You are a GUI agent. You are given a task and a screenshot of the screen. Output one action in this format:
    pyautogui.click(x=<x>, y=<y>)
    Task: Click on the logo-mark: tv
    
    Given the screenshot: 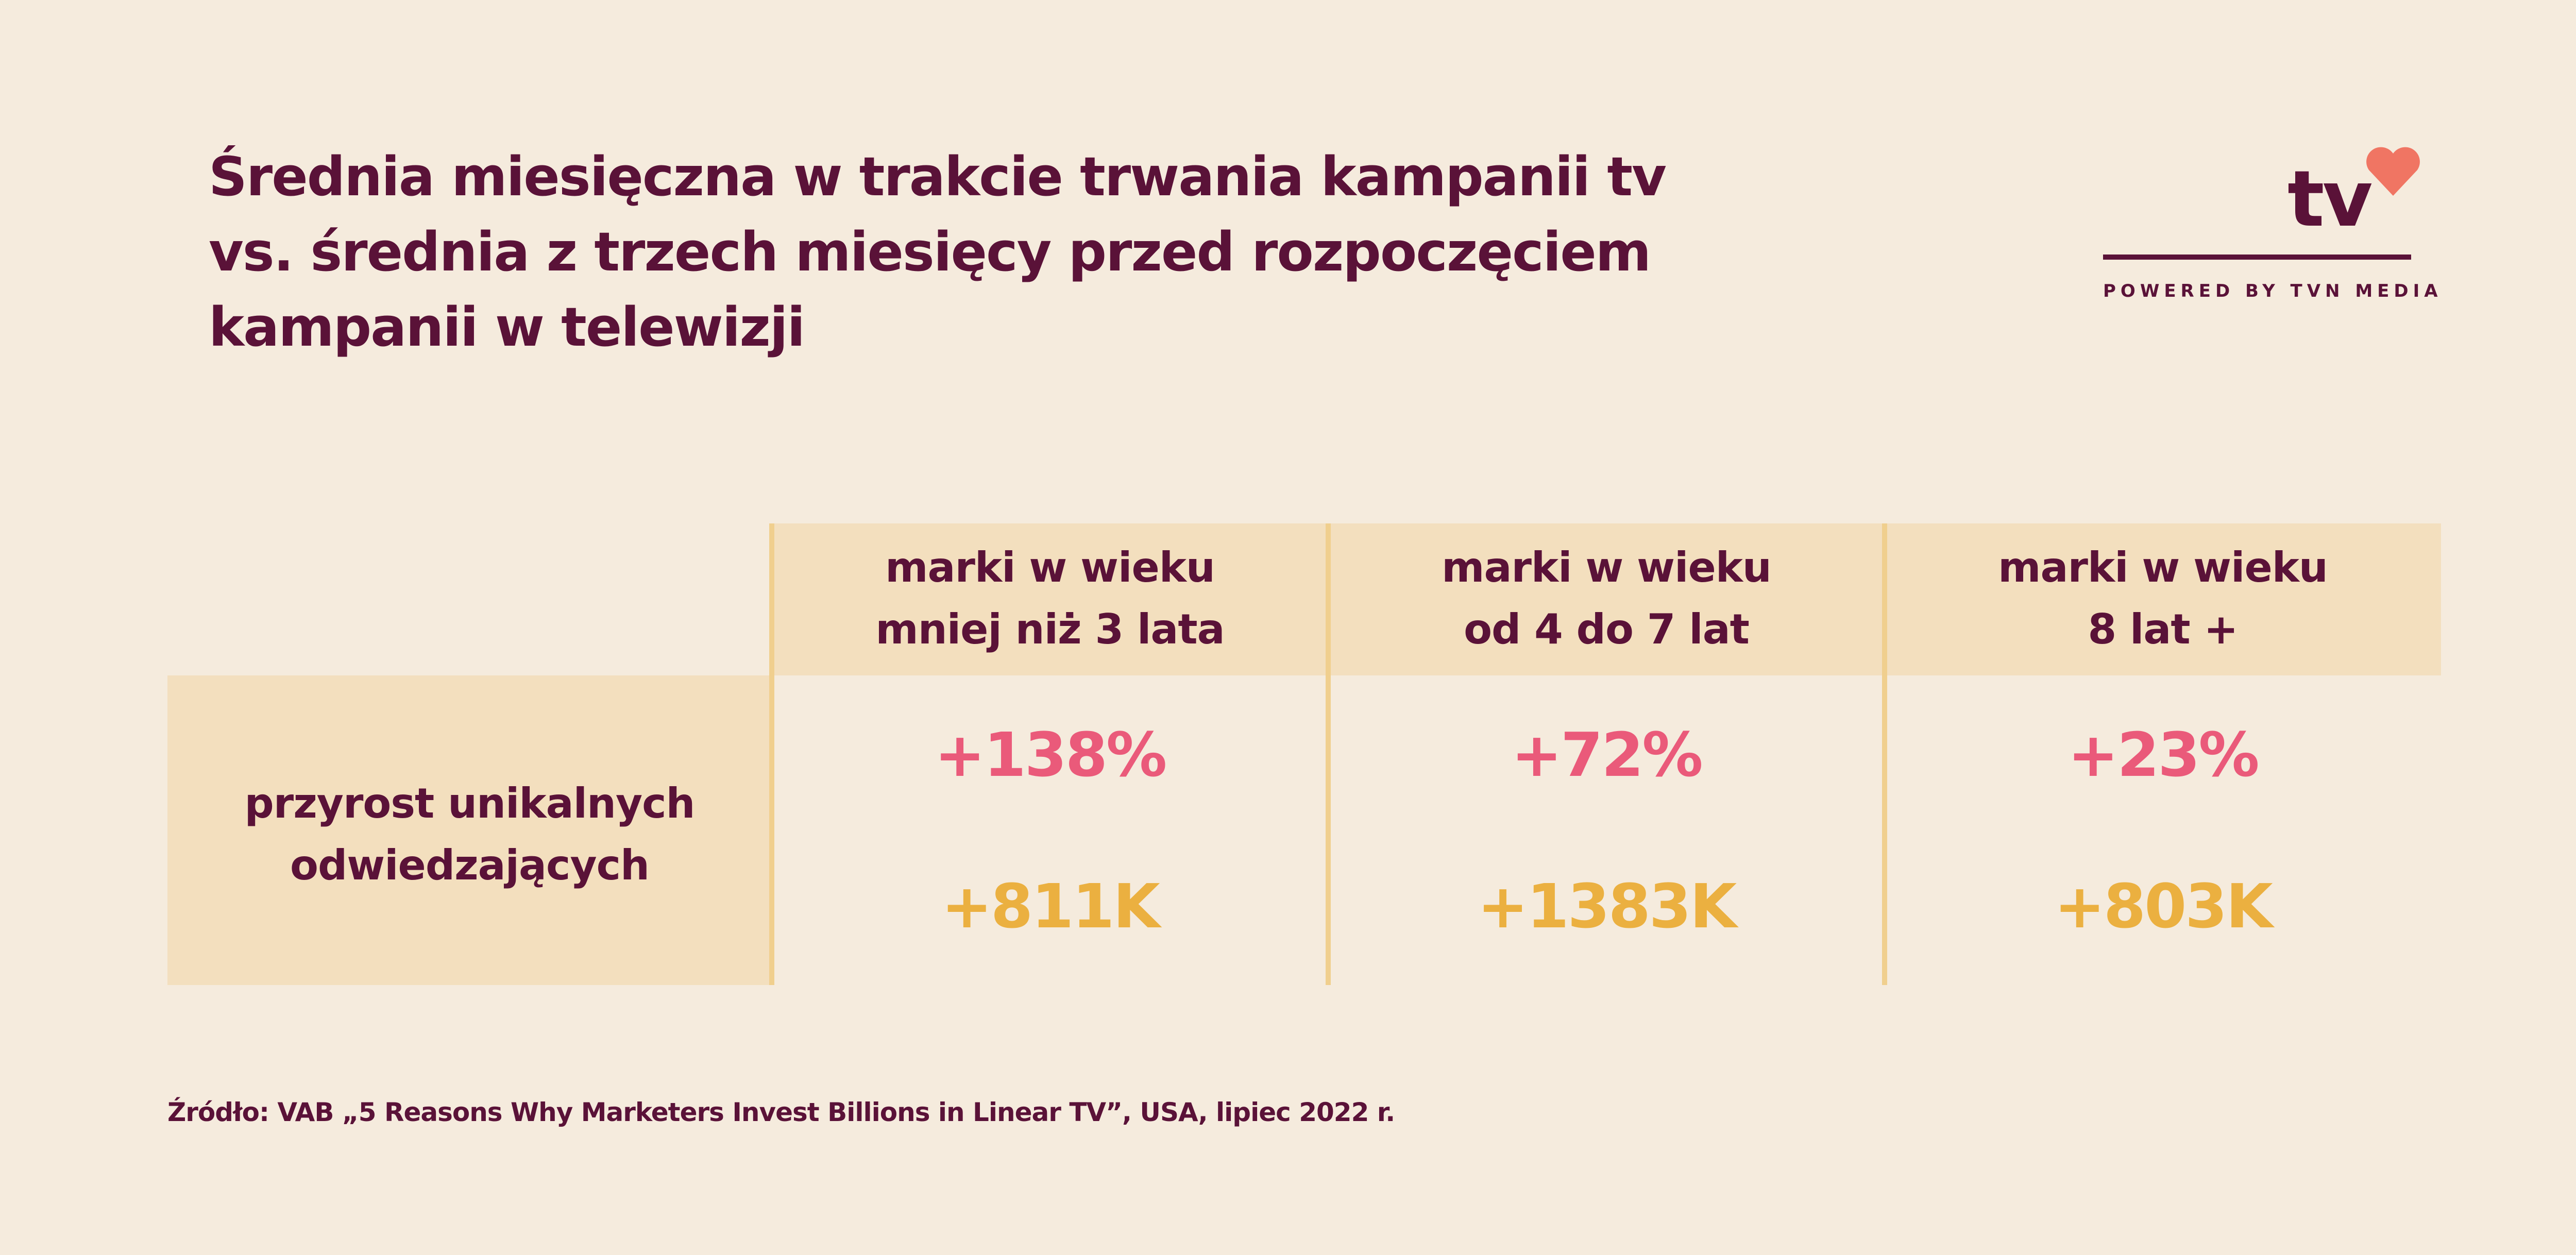 What is the action you would take?
    pyautogui.click(x=2329, y=199)
    